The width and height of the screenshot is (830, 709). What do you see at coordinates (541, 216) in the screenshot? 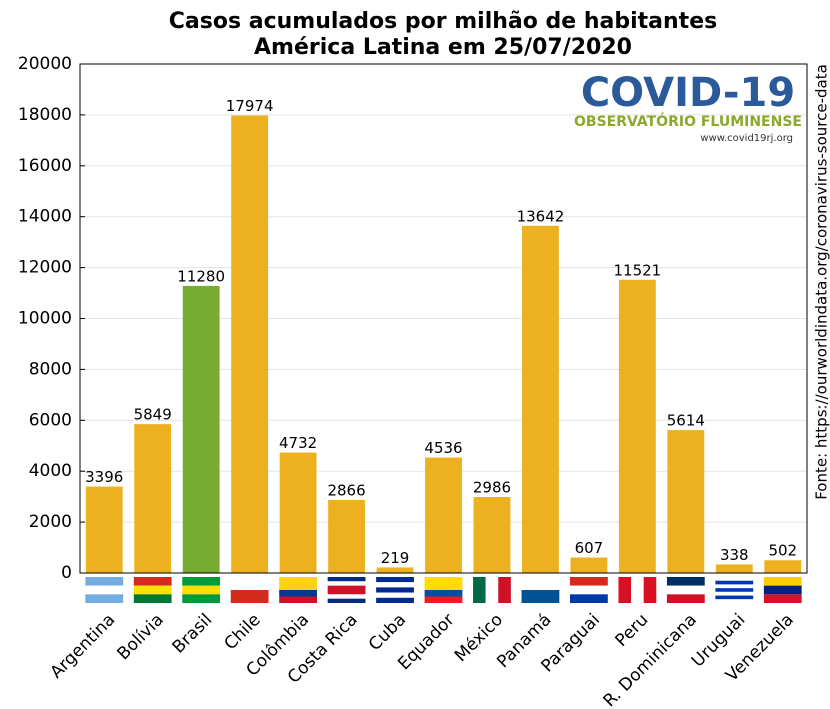
I see `value-label: 13642` at bounding box center [541, 216].